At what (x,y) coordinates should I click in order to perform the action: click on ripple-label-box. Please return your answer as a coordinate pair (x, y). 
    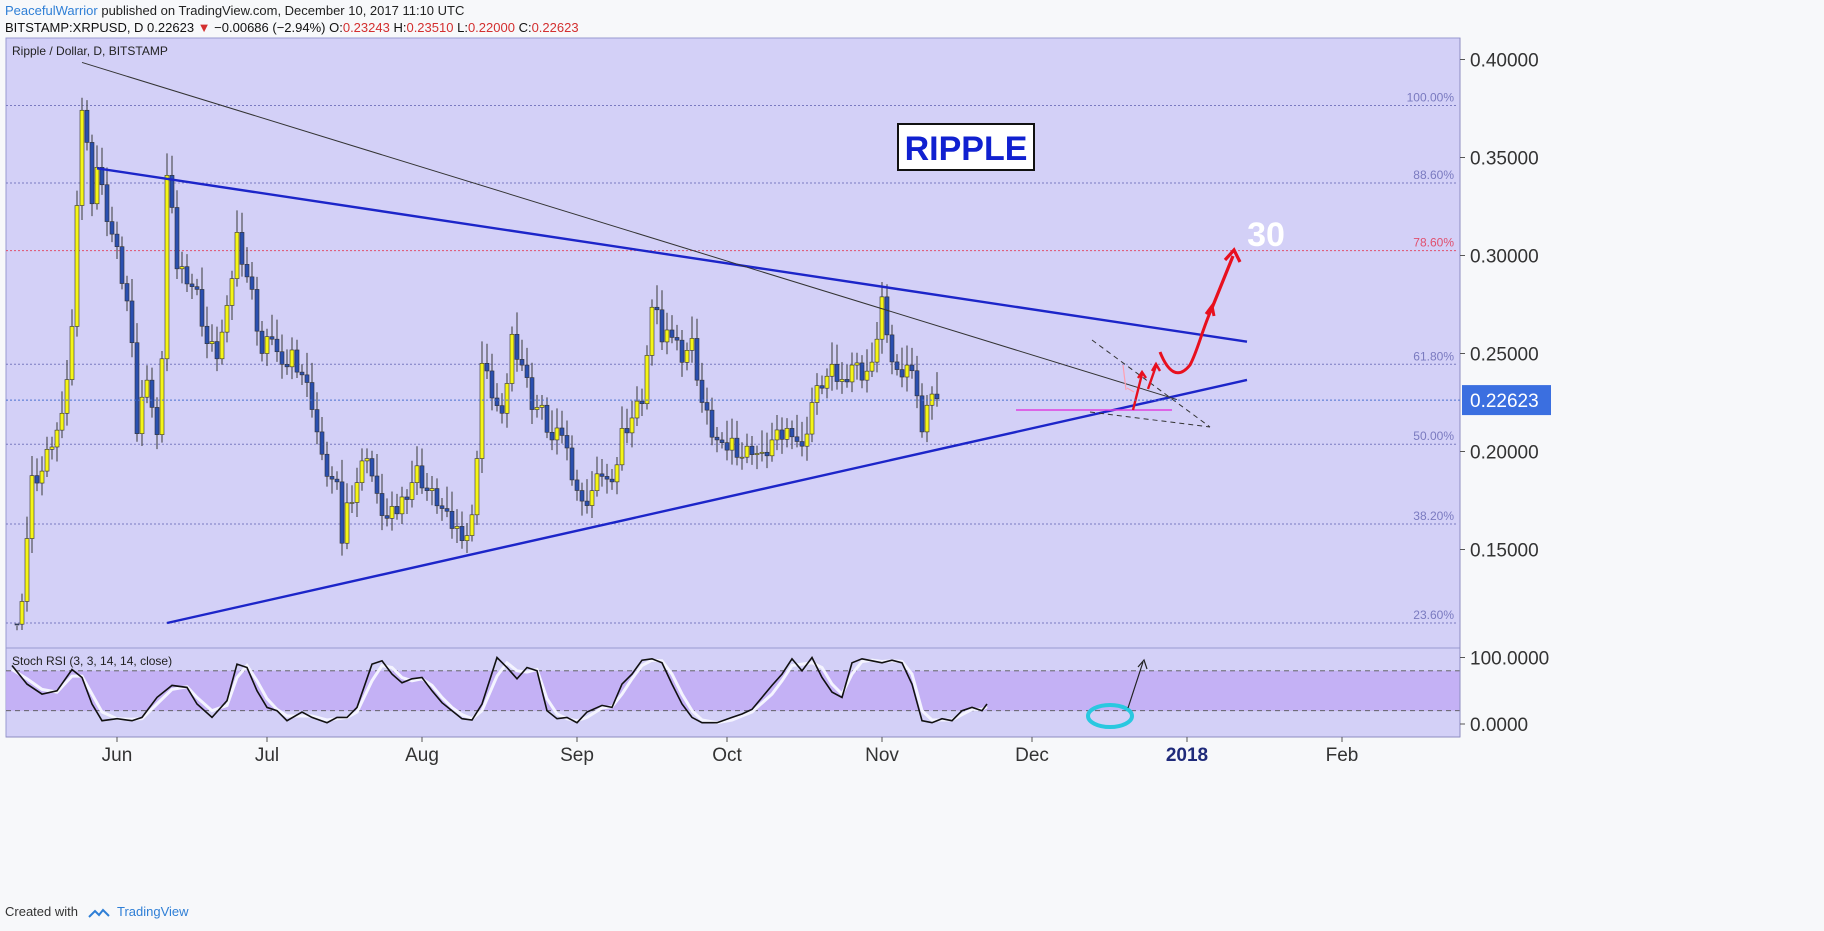
    Looking at the image, I should click on (966, 147).